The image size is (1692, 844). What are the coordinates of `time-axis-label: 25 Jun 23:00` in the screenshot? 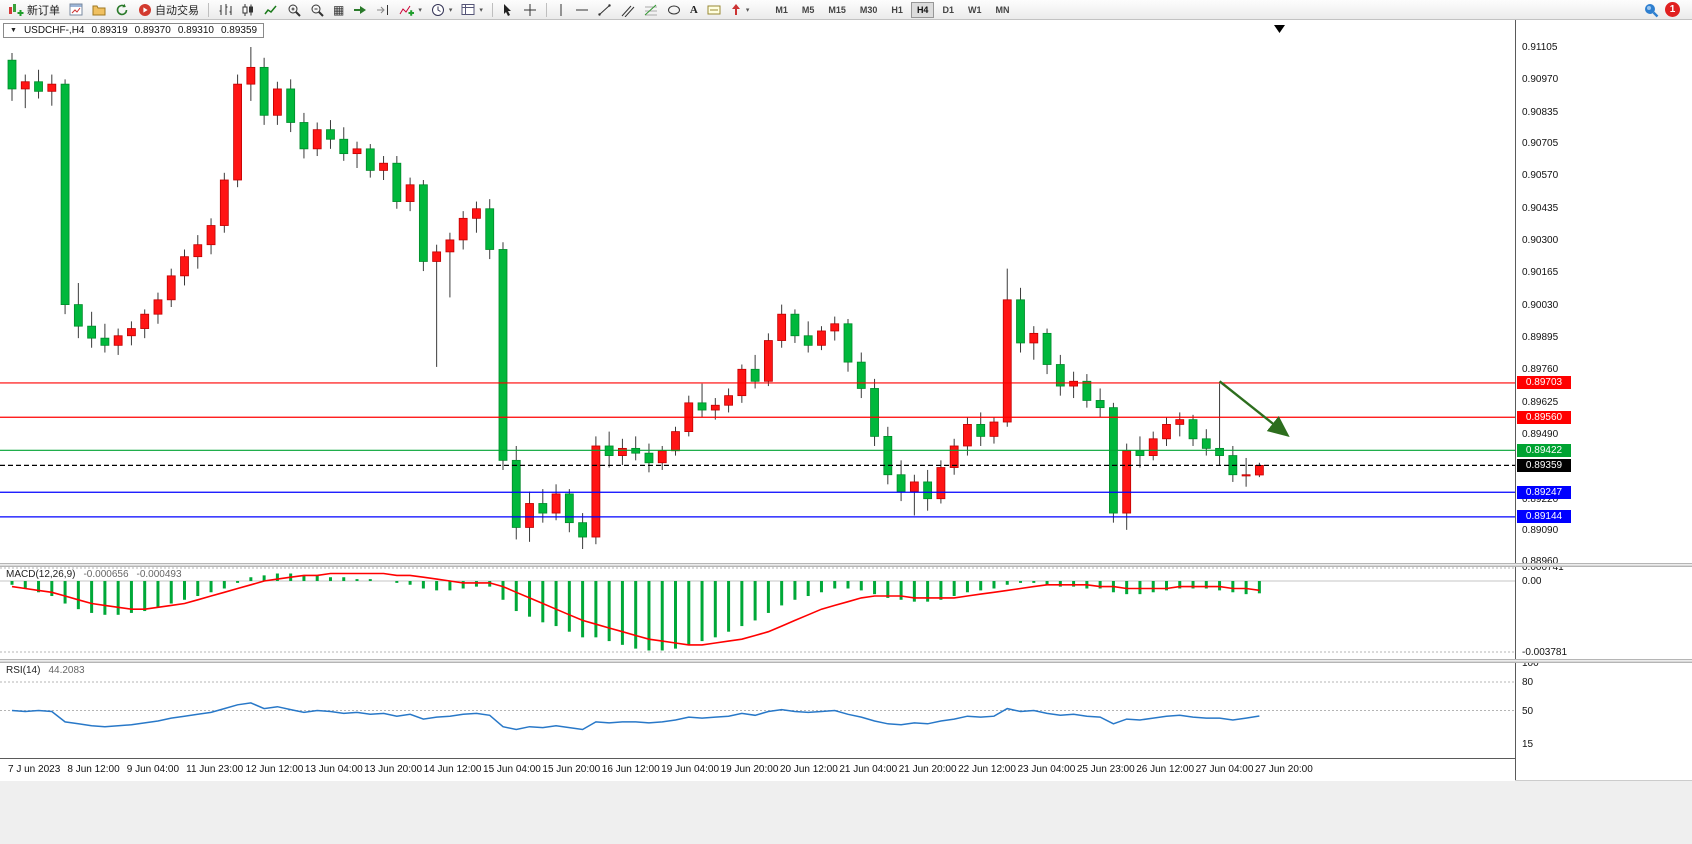 It's located at (1105, 769).